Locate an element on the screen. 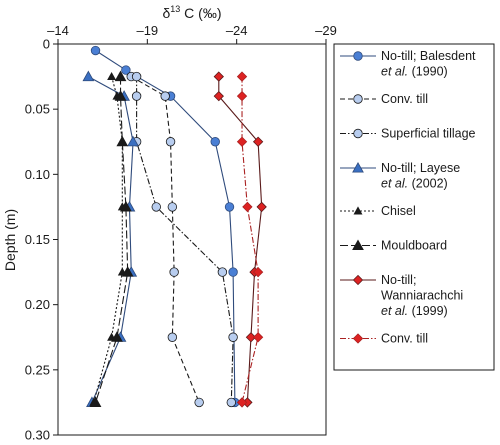  legend-label: Wanniarachchi is located at coordinates (422, 296).